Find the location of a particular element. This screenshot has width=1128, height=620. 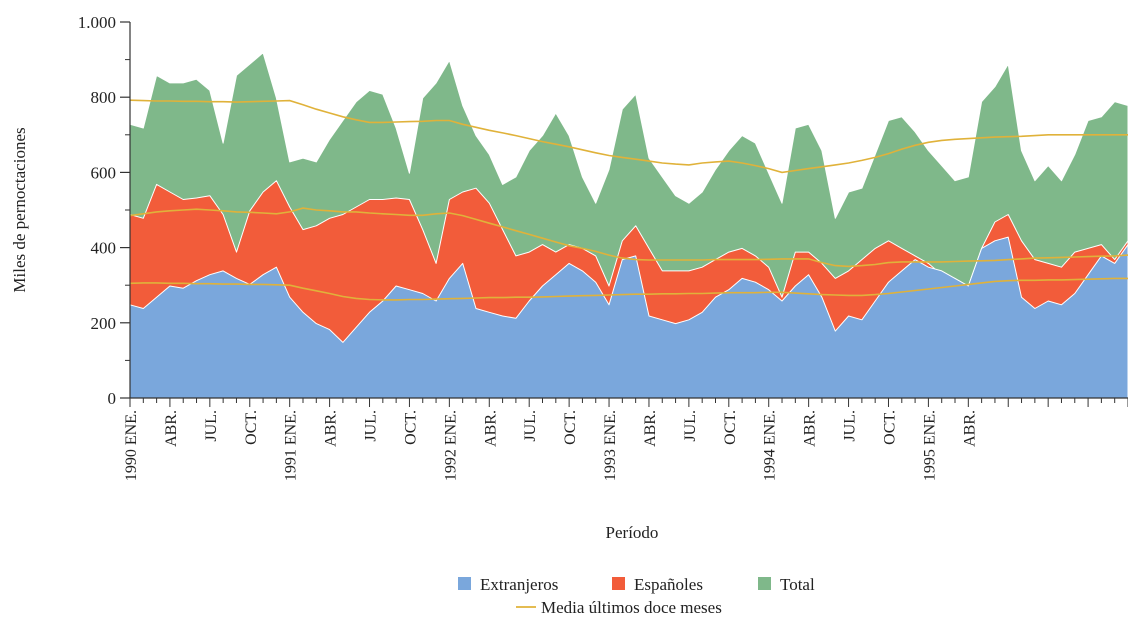

y-tick-label: 200 is located at coordinates (104, 323).